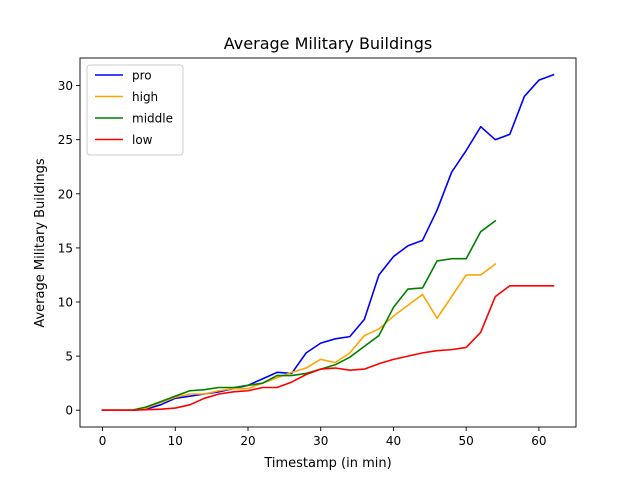  Describe the element at coordinates (40, 243) in the screenshot. I see `y-axis-label: Average Military Buildings` at that location.